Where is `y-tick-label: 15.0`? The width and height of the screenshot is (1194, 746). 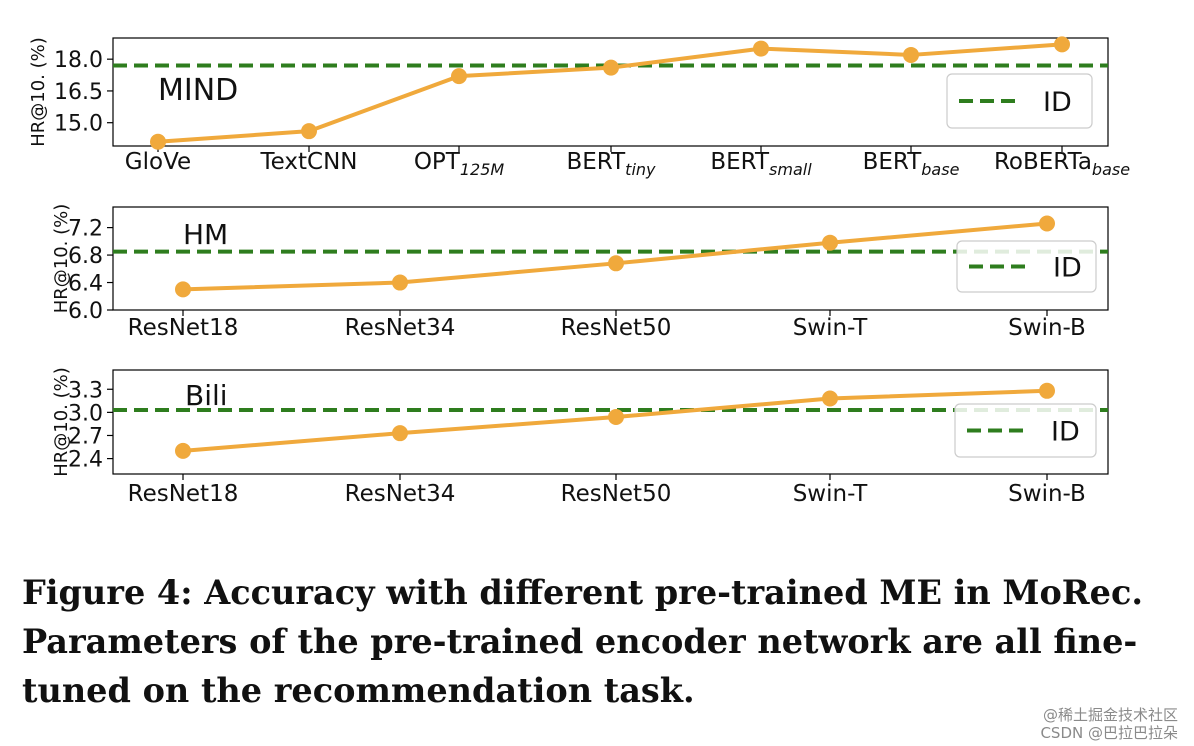 y-tick-label: 15.0 is located at coordinates (78, 124).